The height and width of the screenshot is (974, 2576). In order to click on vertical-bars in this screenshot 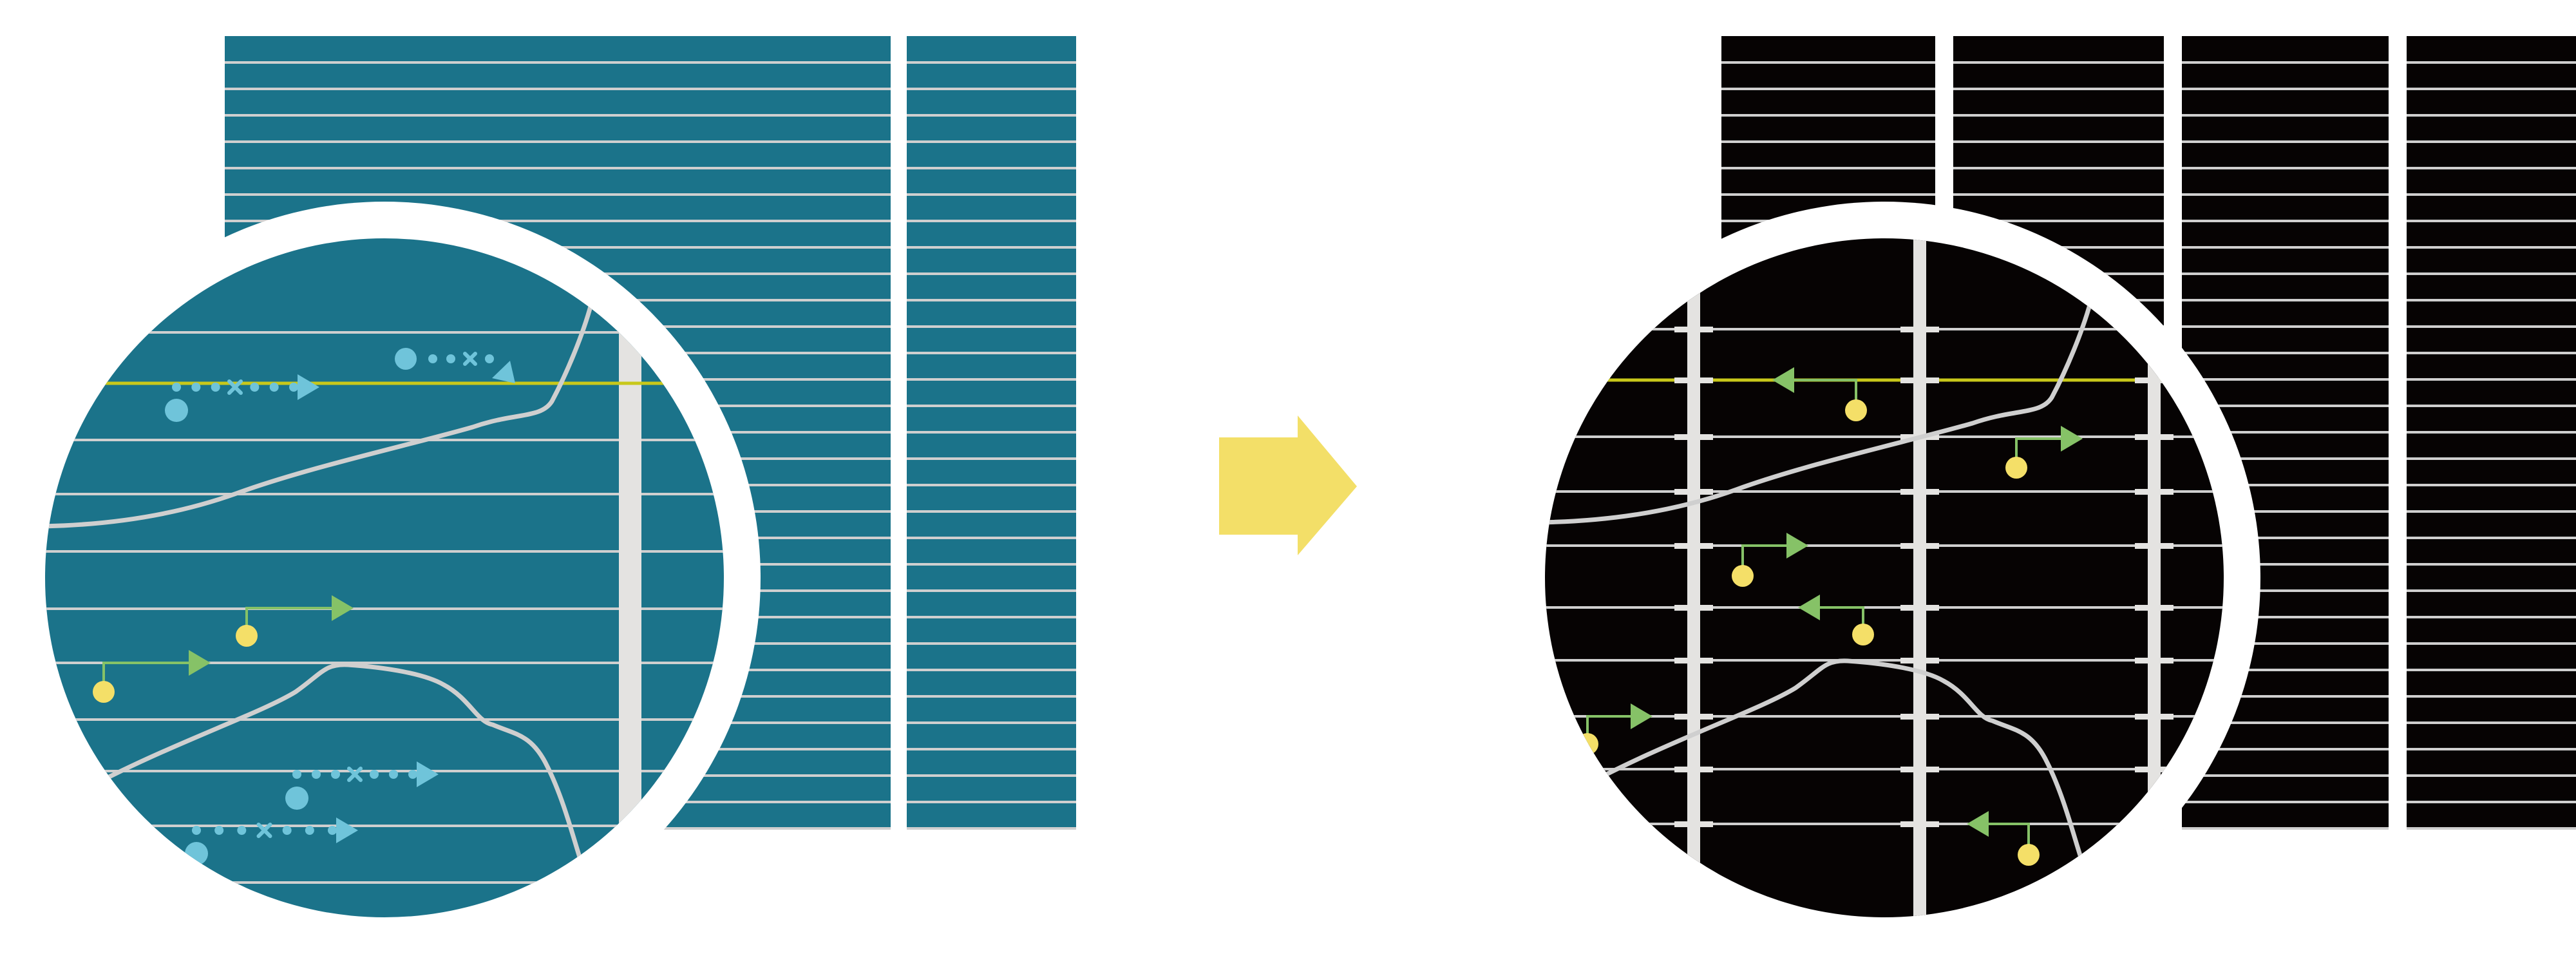, I will do `click(1924, 577)`.